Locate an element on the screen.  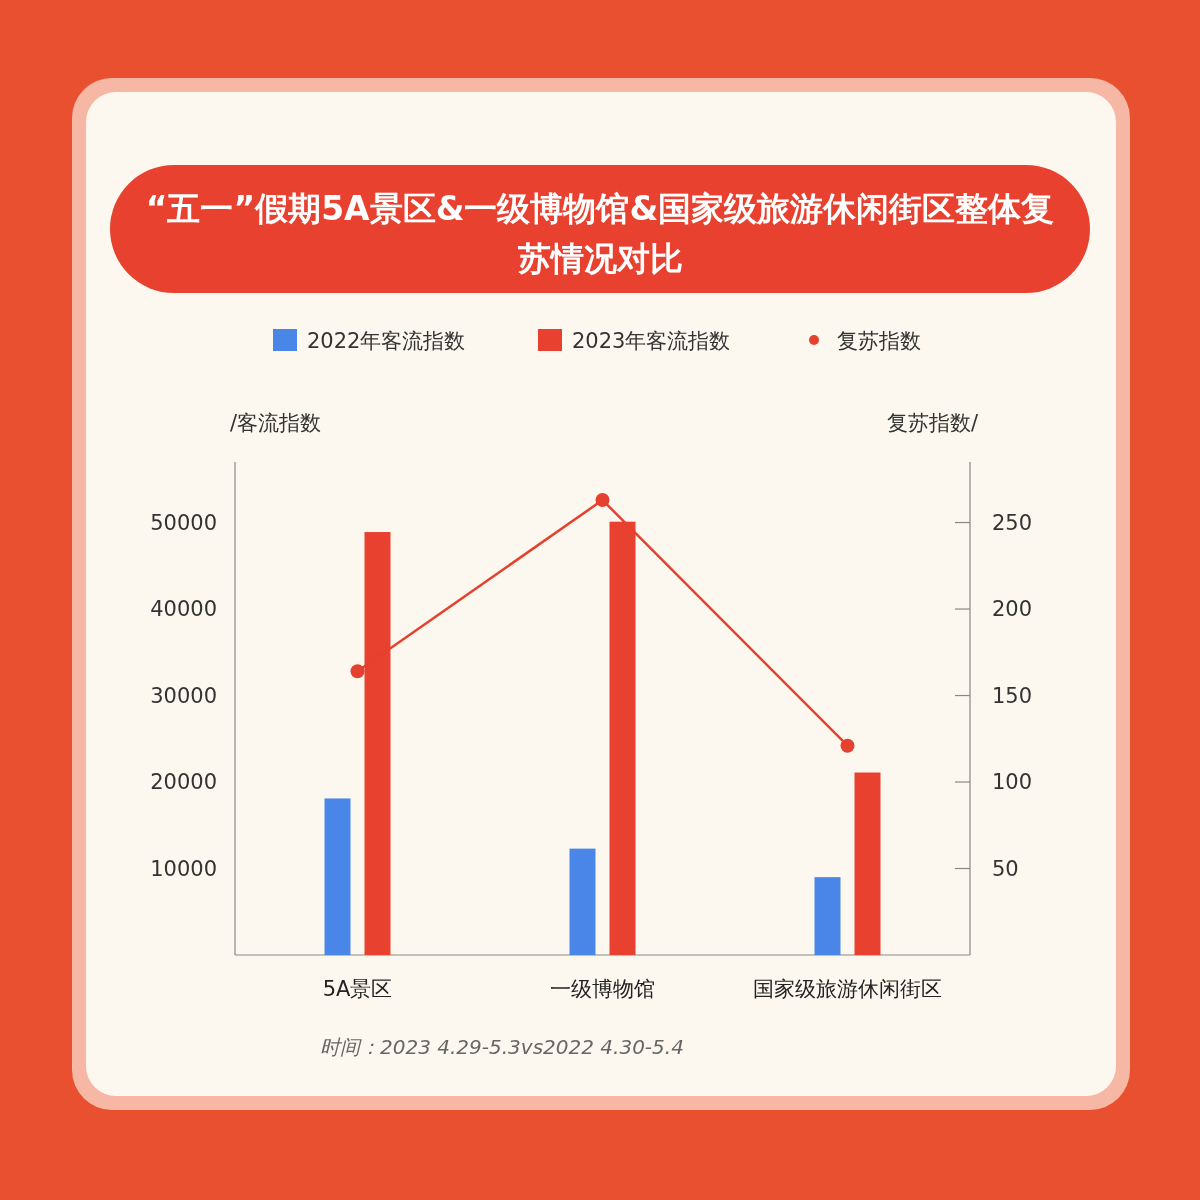
x-tick-label: 一级博物馆 is located at coordinates (602, 989).